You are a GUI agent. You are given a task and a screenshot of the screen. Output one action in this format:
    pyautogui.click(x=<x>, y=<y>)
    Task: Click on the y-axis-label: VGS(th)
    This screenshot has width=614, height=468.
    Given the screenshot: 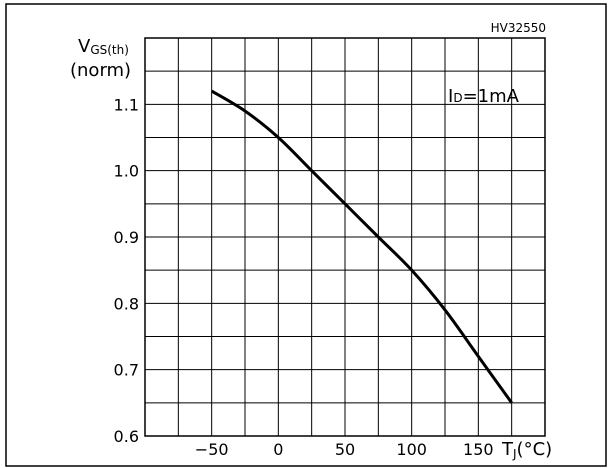 What is the action you would take?
    pyautogui.click(x=103, y=46)
    